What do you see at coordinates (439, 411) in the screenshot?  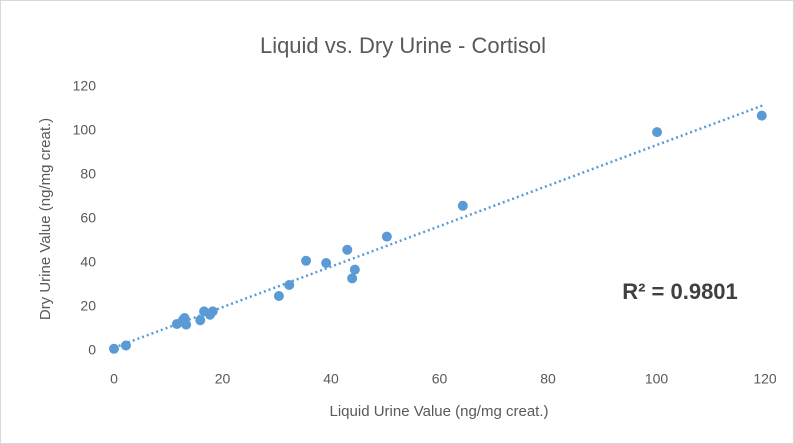 I see `x-axis-label: Liquid Urine Value (ng/mg creat.)` at bounding box center [439, 411].